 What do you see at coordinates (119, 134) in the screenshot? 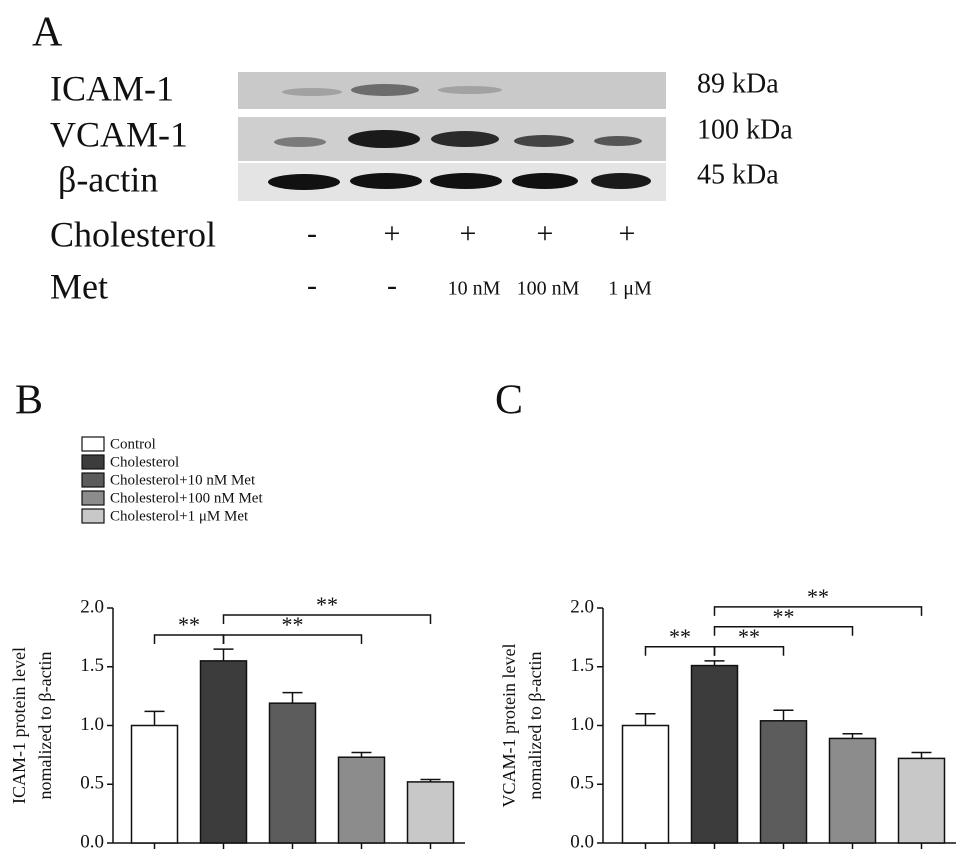
I see `protein-label: VCAM-1` at bounding box center [119, 134].